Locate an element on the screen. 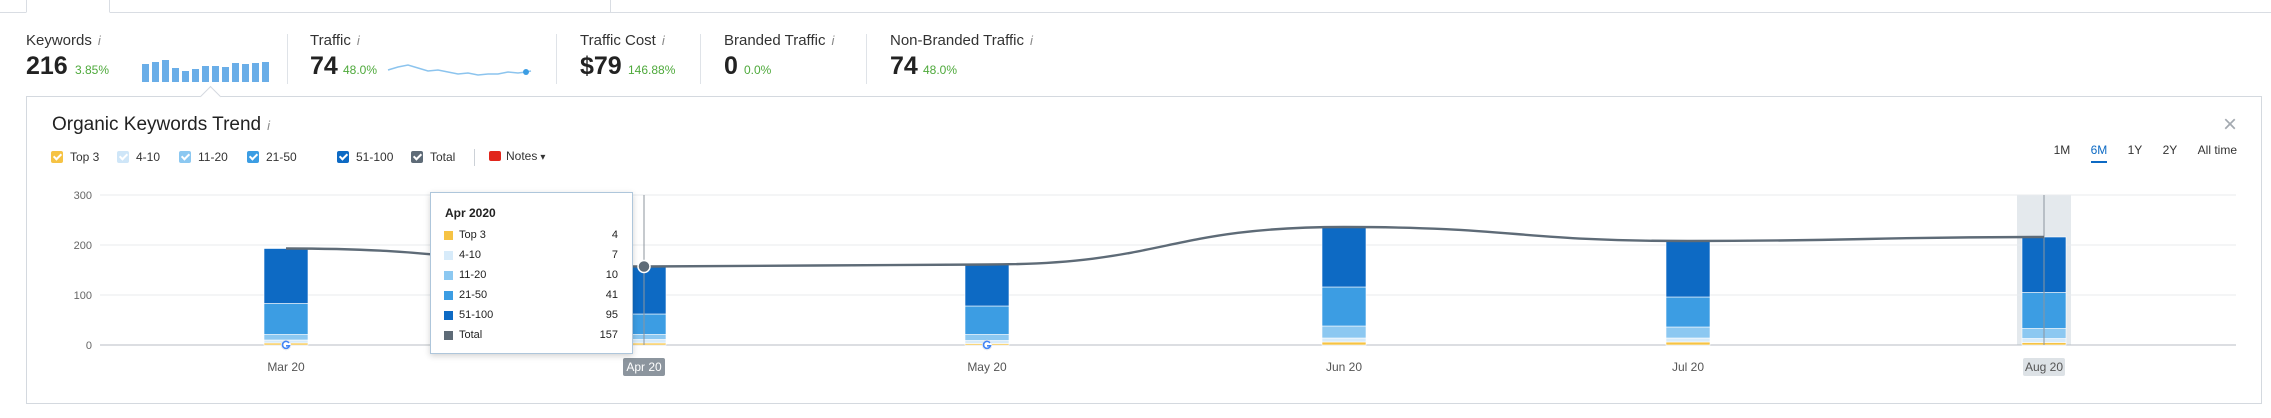 The image size is (2271, 418). notes-label: Notes is located at coordinates (522, 156).